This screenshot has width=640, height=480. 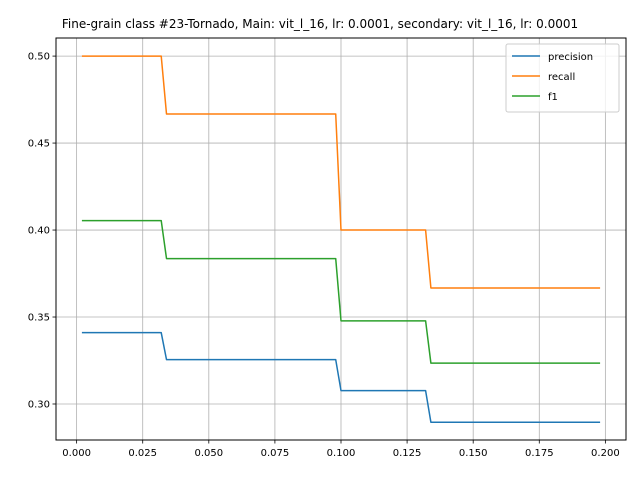 What do you see at coordinates (473, 453) in the screenshot?
I see `x-tick-label: 0.150` at bounding box center [473, 453].